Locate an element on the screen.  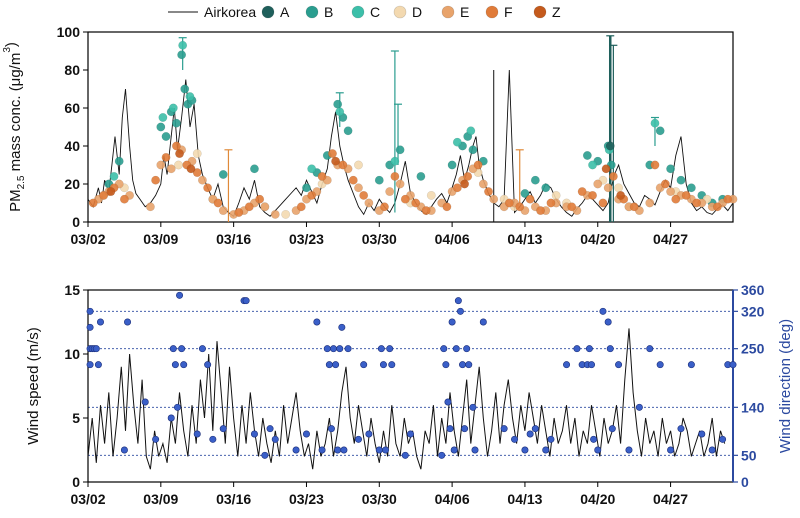
wind-xtick-label: 03/02 is located at coordinates (87, 499).